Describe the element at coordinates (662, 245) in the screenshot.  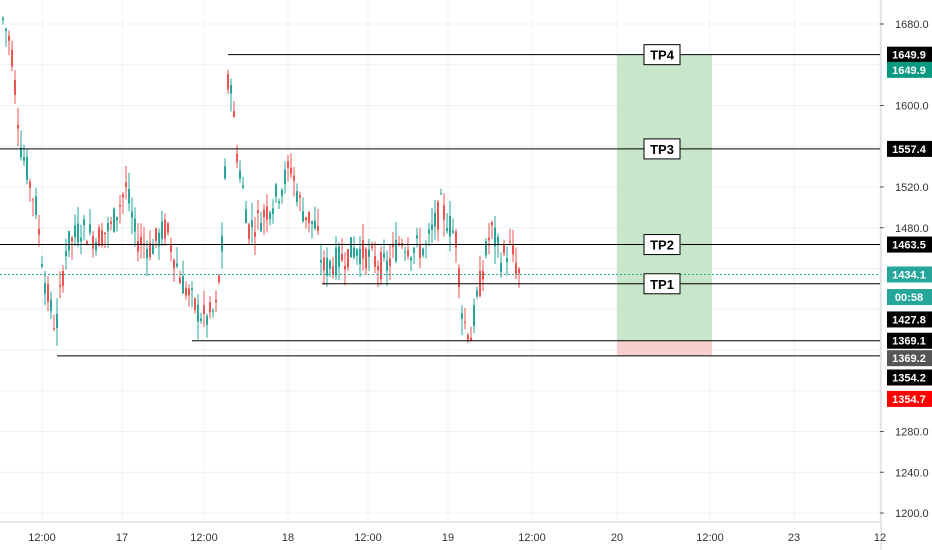
I see `tp-label-tp2: TP2` at that location.